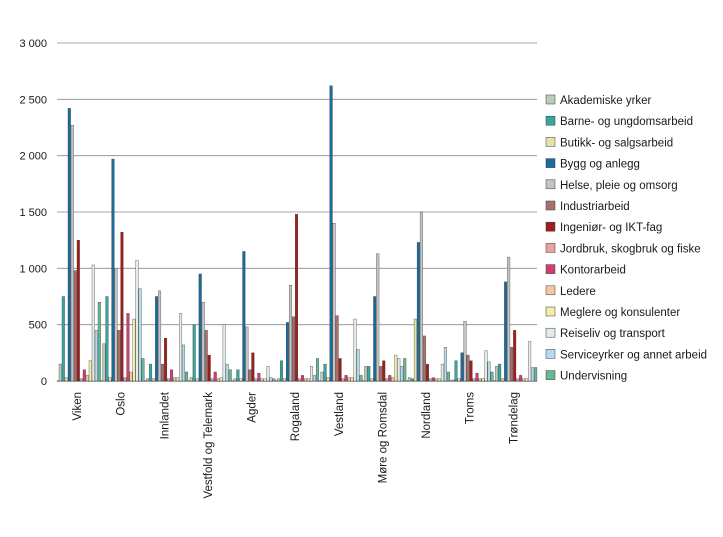 The image size is (723, 537). I want to click on legend-label: Ingeniør- og IKT-fag, so click(611, 228).